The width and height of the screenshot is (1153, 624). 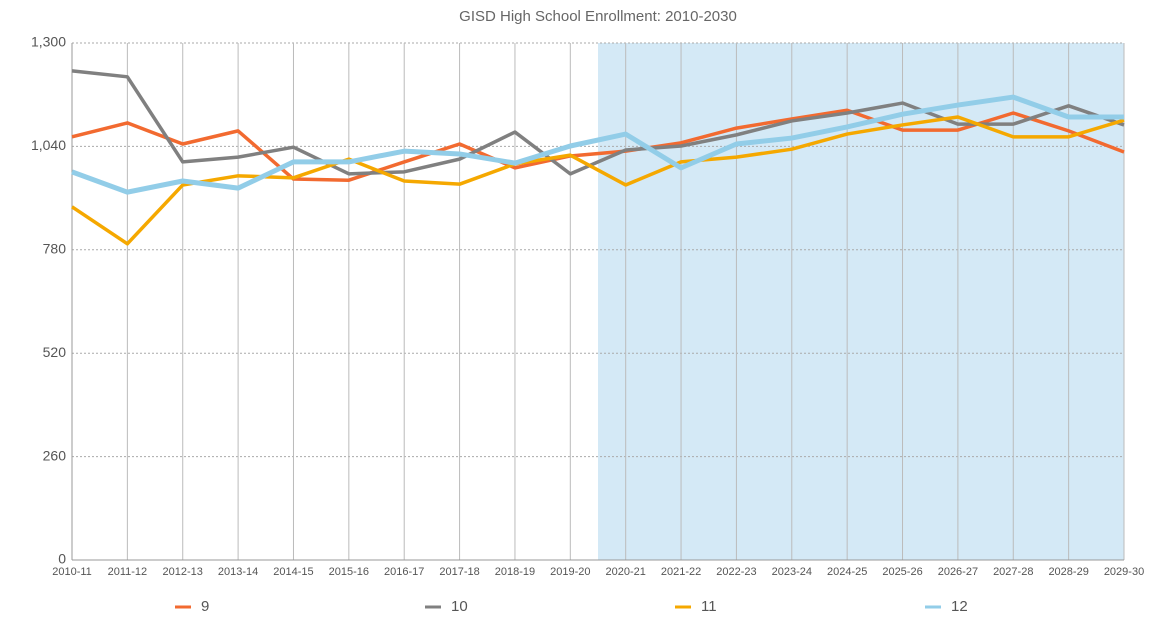 I want to click on x-tick-label: 2016-17, so click(x=404, y=572).